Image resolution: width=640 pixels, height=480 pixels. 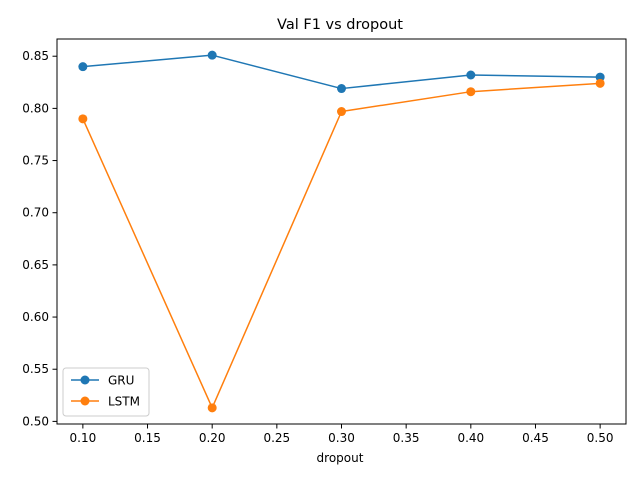 What do you see at coordinates (85, 380) in the screenshot?
I see `legend-marker-gru` at bounding box center [85, 380].